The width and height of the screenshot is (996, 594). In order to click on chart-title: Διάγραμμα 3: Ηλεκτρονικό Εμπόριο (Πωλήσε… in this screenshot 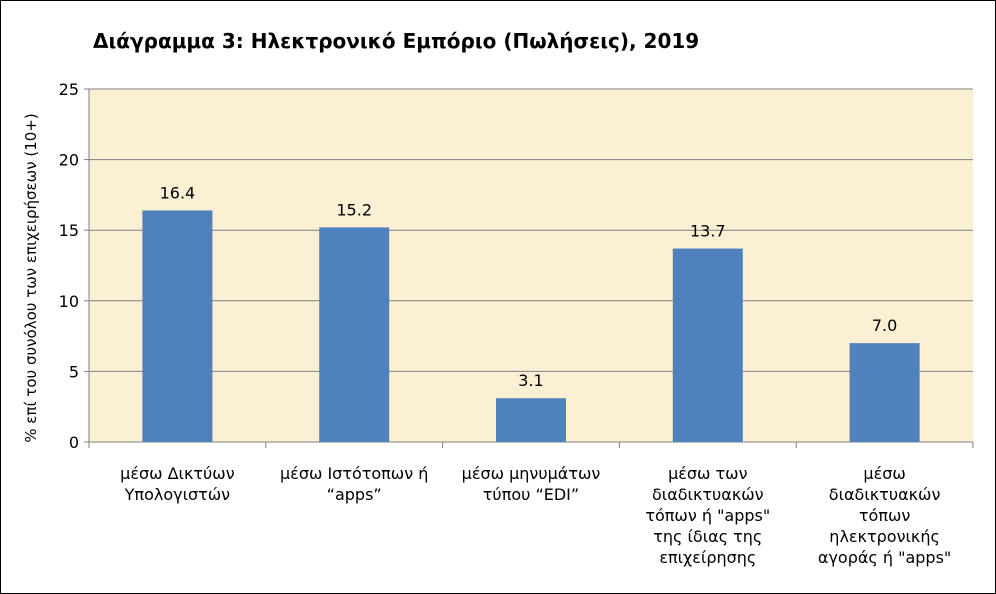, I will do `click(396, 41)`.